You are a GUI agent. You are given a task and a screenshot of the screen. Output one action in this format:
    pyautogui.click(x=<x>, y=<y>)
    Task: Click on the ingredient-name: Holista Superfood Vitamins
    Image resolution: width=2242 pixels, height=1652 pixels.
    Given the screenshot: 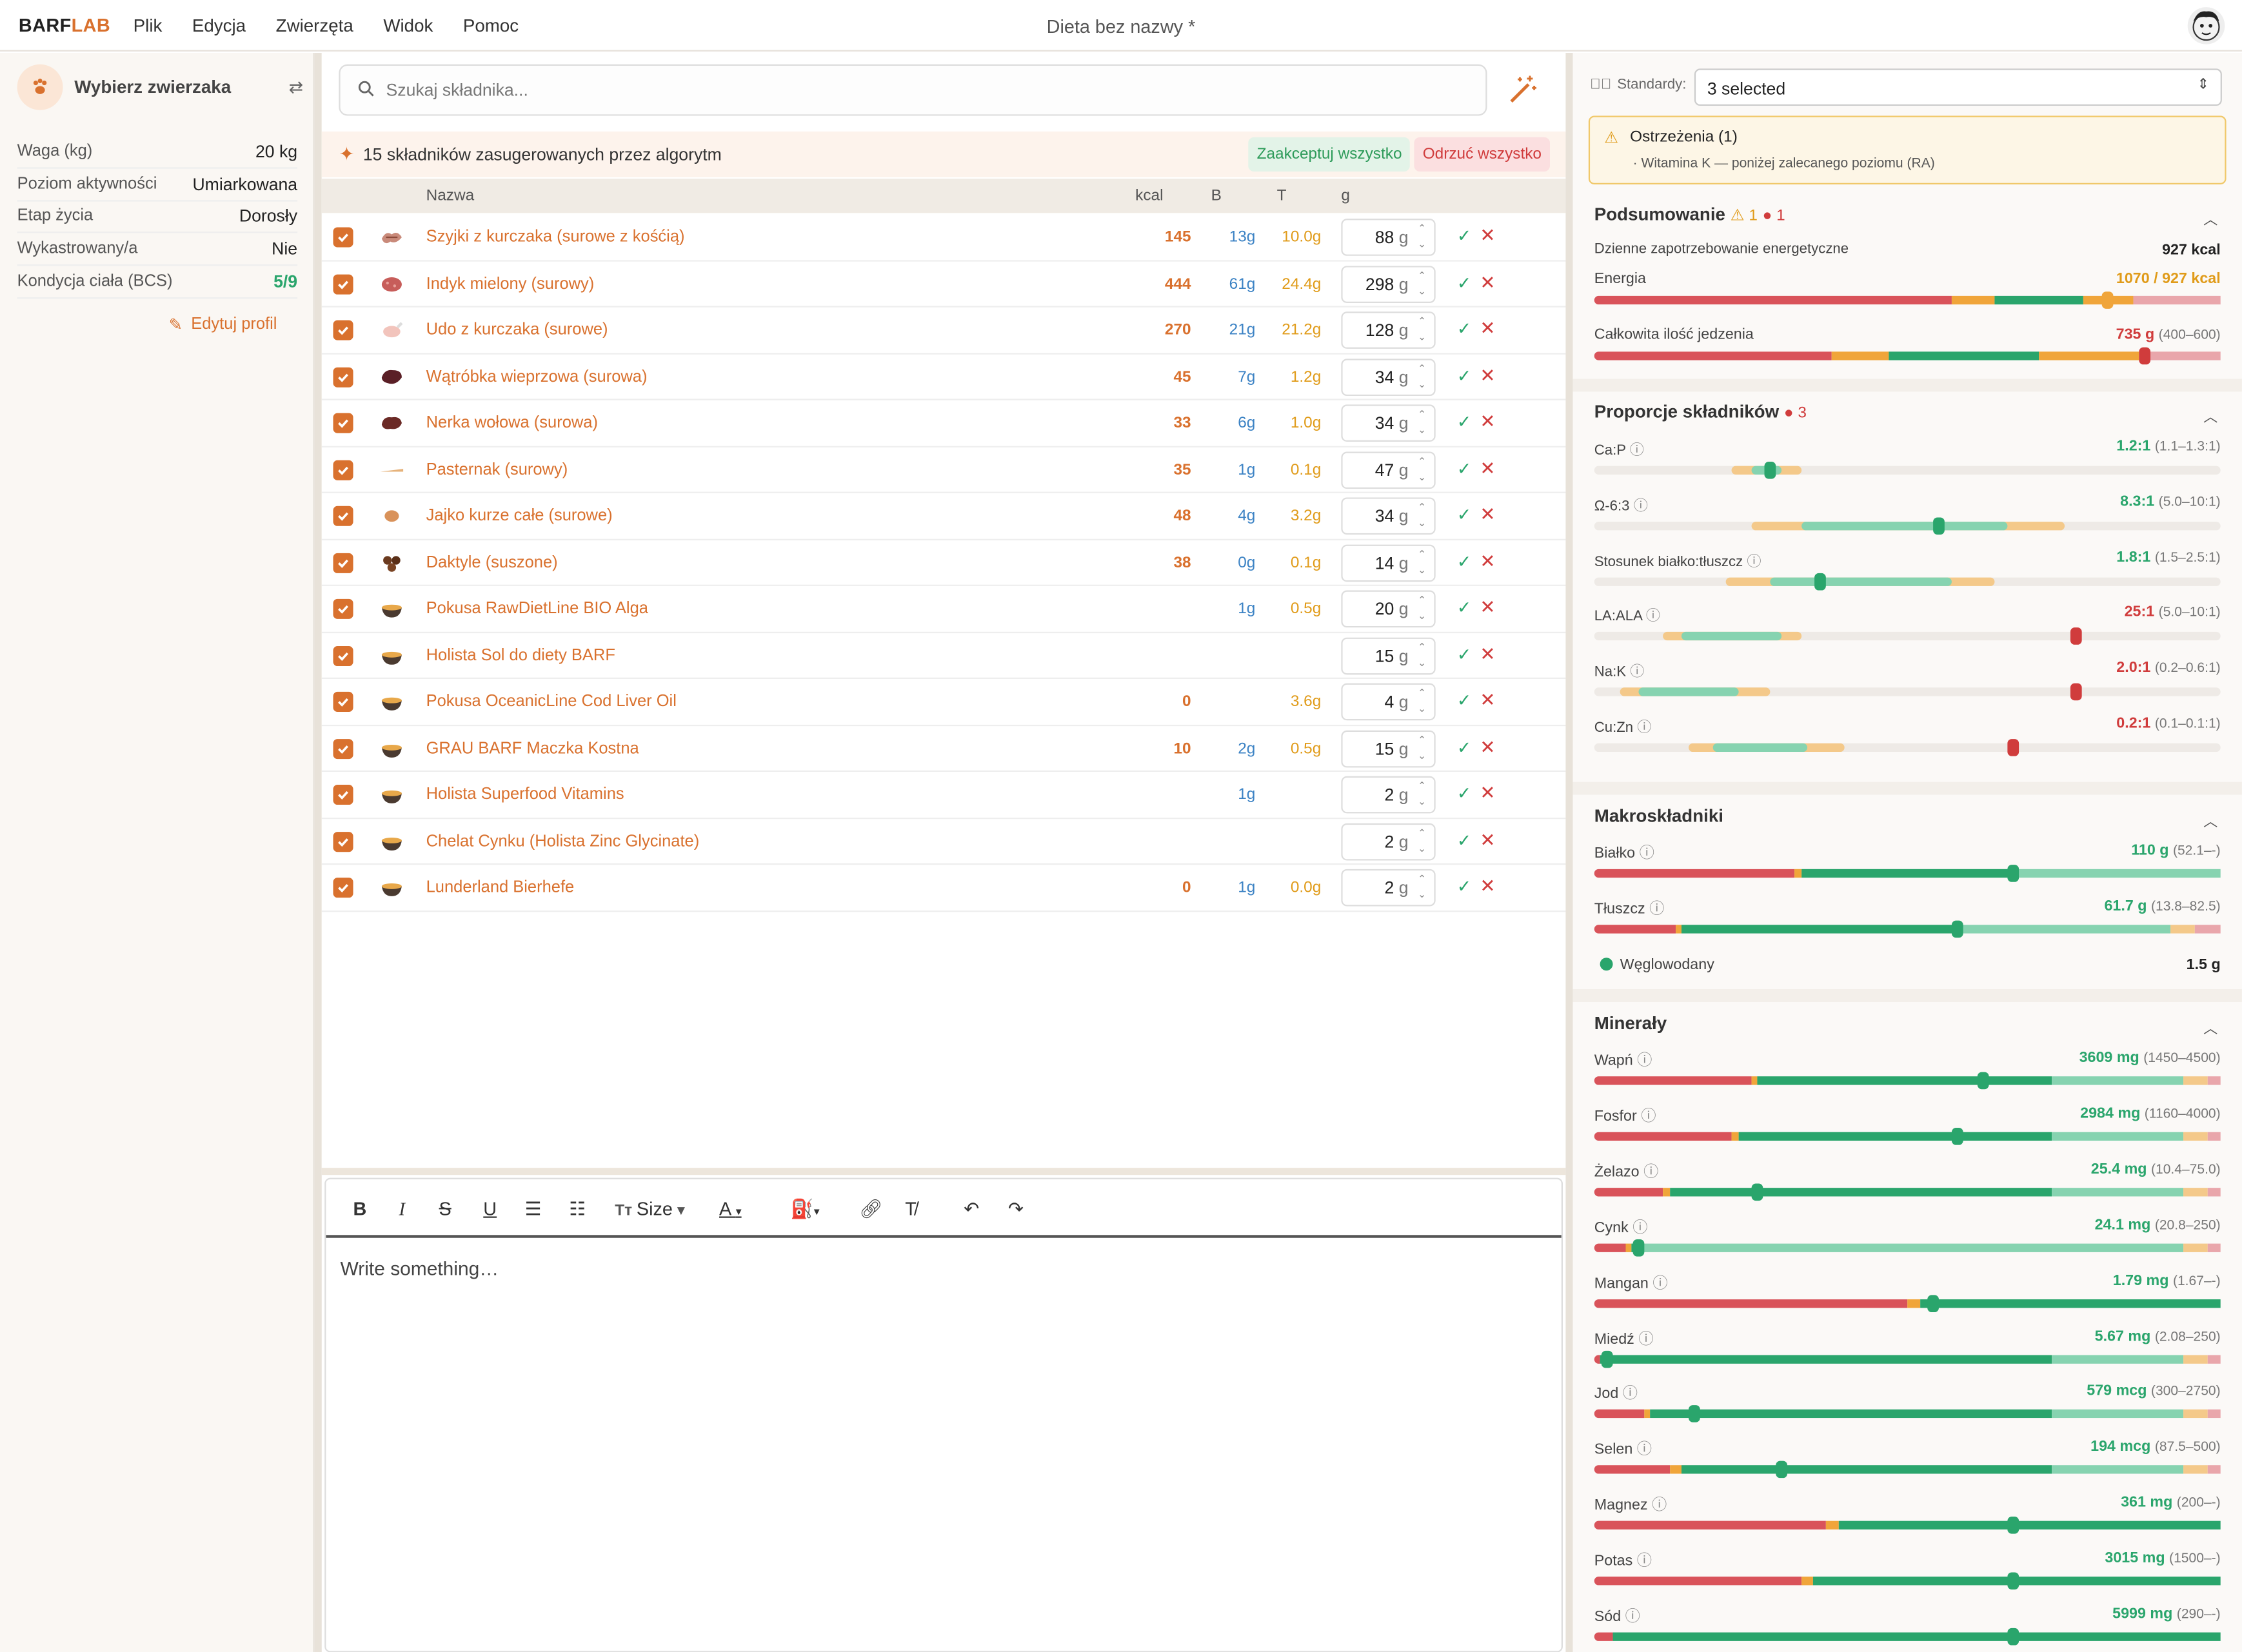 What is the action you would take?
    pyautogui.click(x=525, y=794)
    